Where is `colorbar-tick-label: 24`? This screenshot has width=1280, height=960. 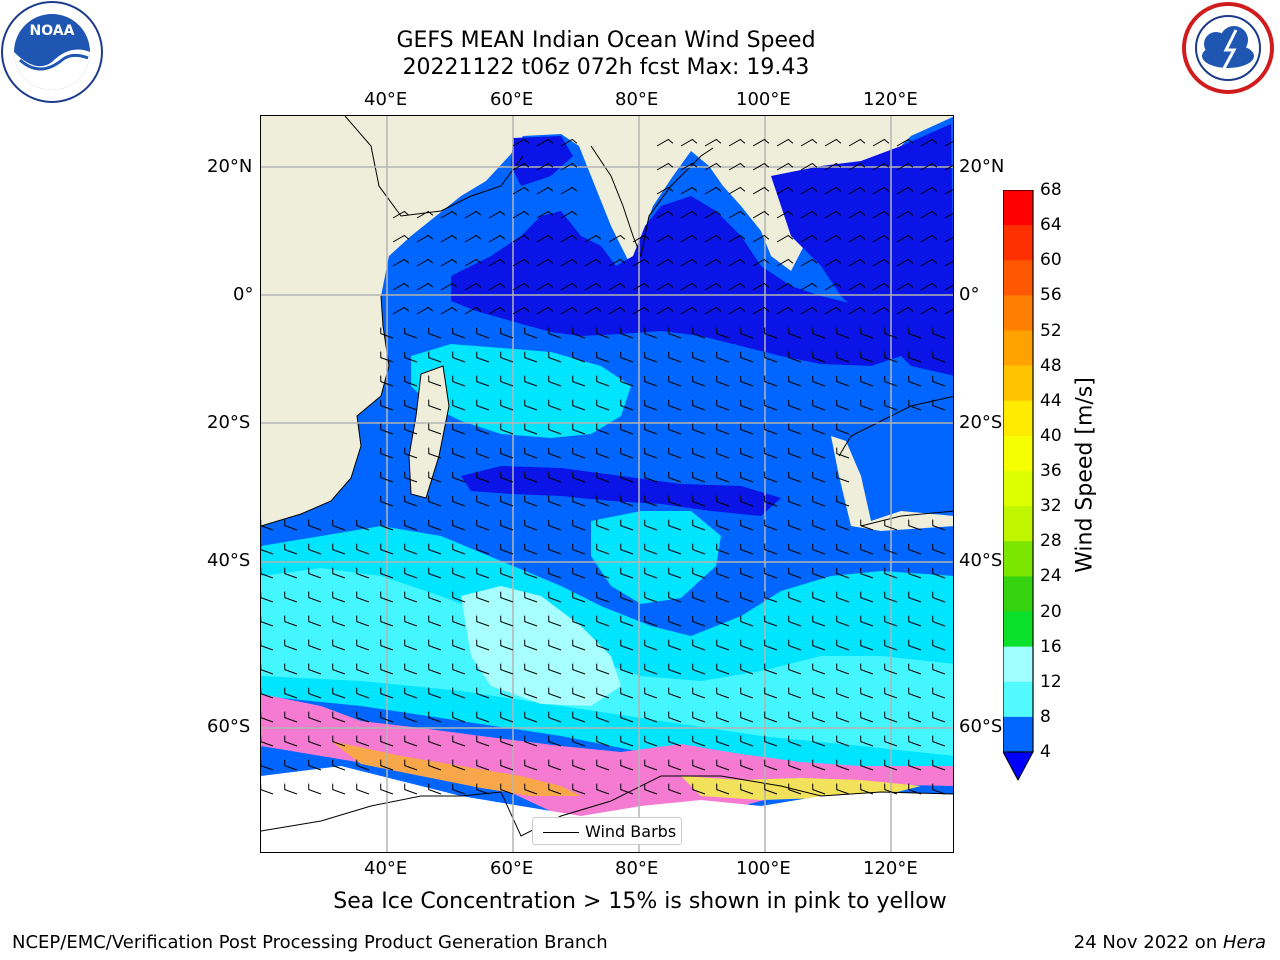
colorbar-tick-label: 24 is located at coordinates (1051, 576).